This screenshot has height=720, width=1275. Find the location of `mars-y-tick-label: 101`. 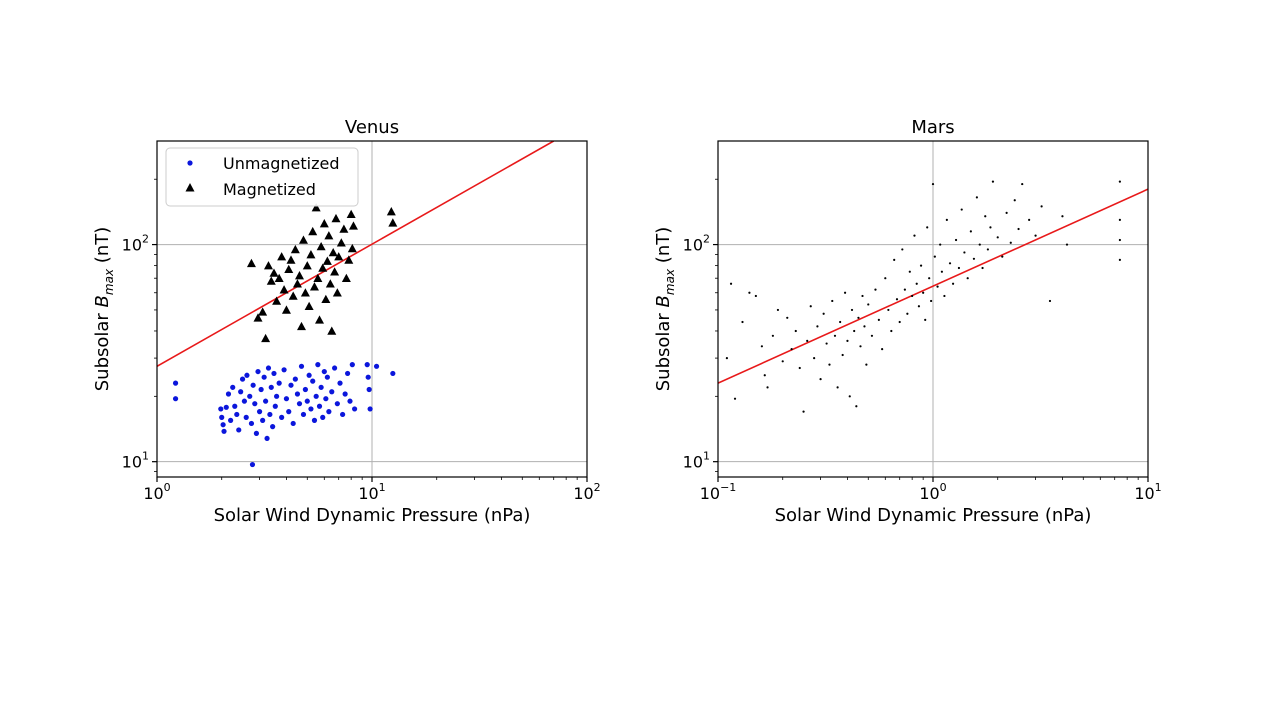

mars-y-tick-label: 101 is located at coordinates (696, 461).